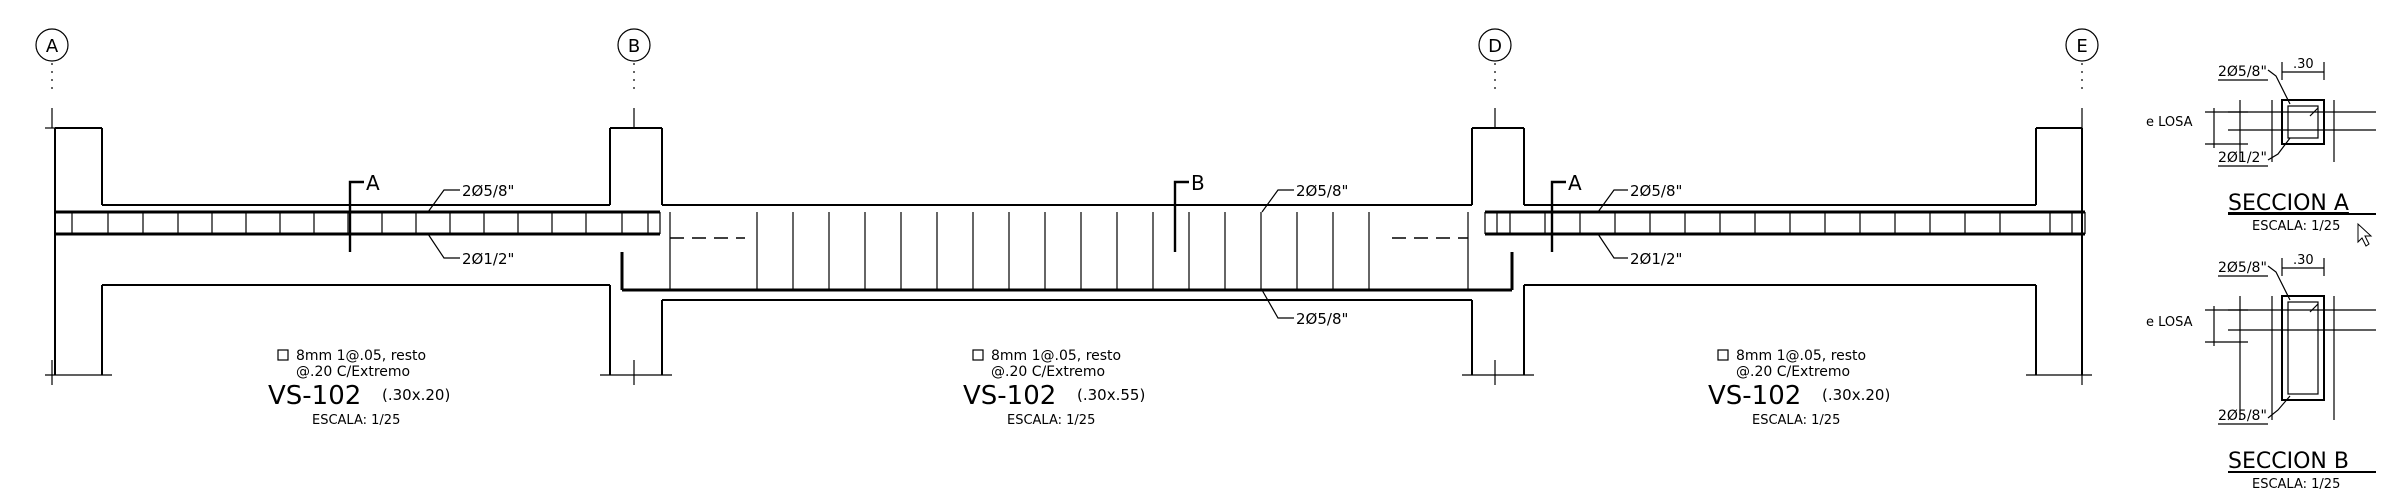 The height and width of the screenshot is (500, 2406). I want to click on beam-span-3: A 2Ø5/8" 2Ø1/2", so click(1785, 228).